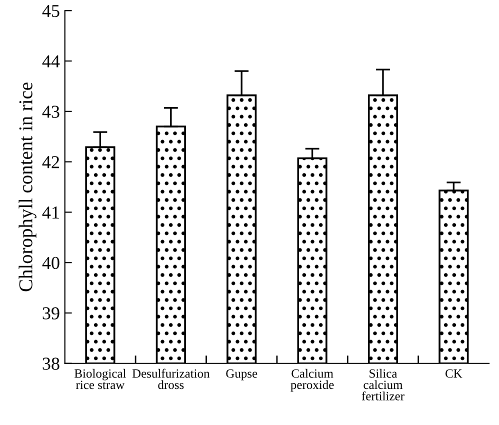 Image resolution: width=499 pixels, height=425 pixels. Describe the element at coordinates (454, 373) in the screenshot. I see `x-tick-label: CK` at that location.